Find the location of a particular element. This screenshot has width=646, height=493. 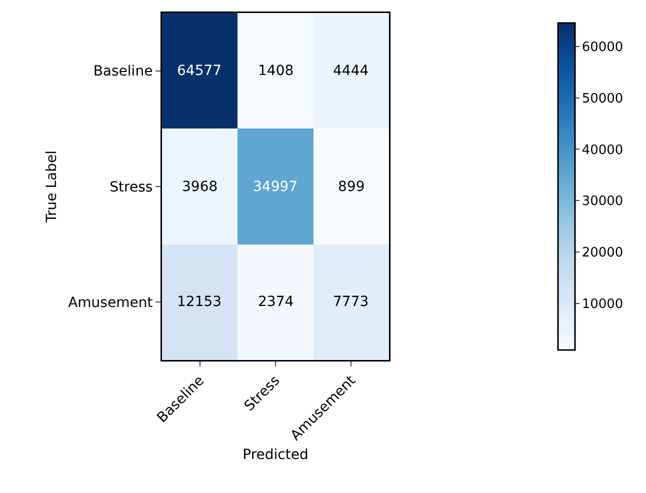

data-label: 64577 is located at coordinates (199, 71).